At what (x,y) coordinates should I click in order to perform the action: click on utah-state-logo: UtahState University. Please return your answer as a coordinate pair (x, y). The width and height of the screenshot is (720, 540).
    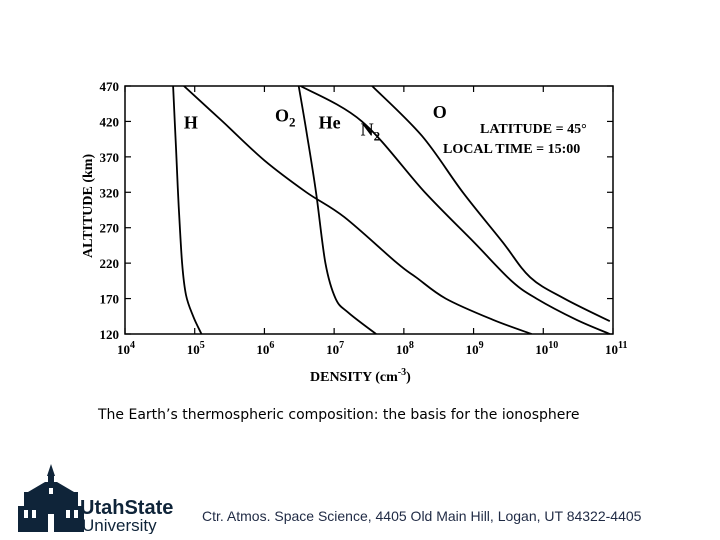
    Looking at the image, I should click on (95, 499).